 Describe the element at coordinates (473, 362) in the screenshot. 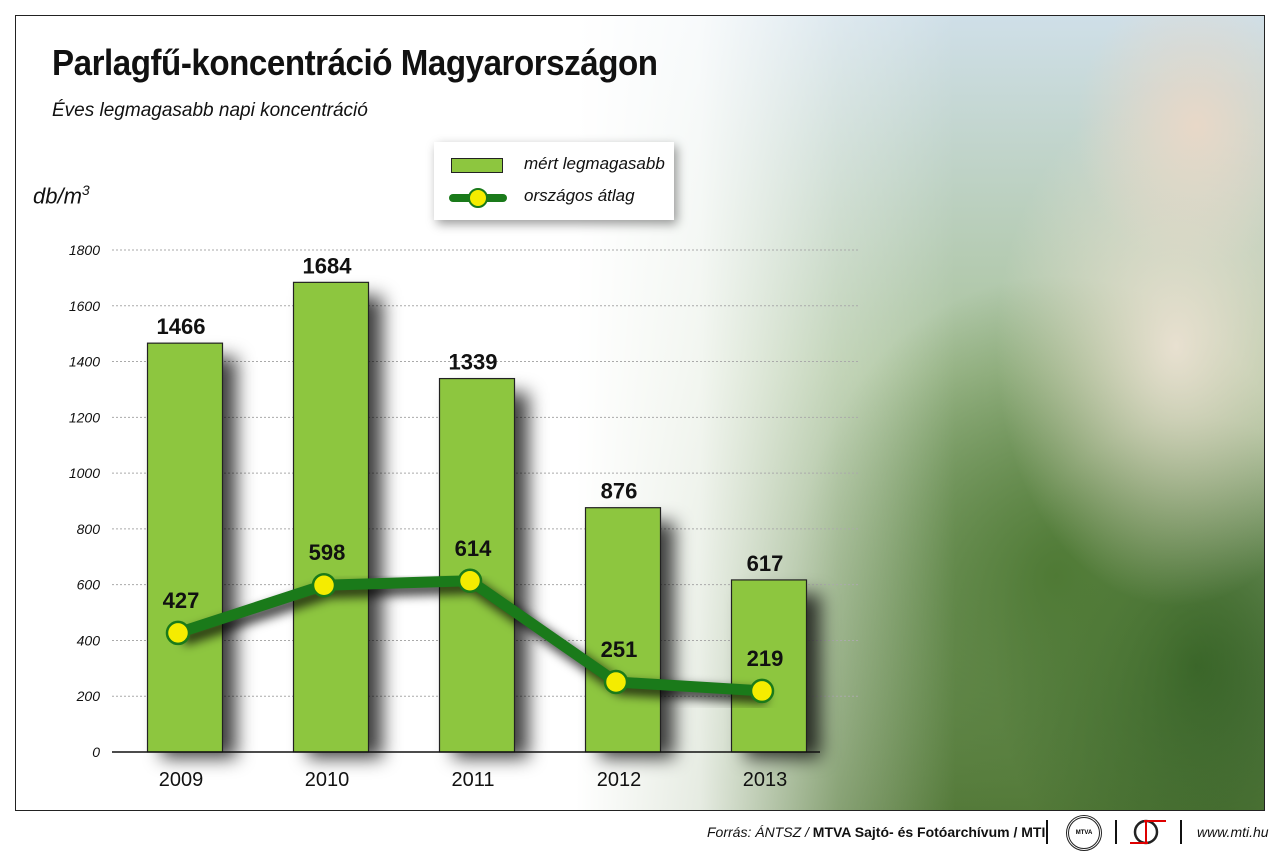

I see `bar-value-label: 1339` at that location.